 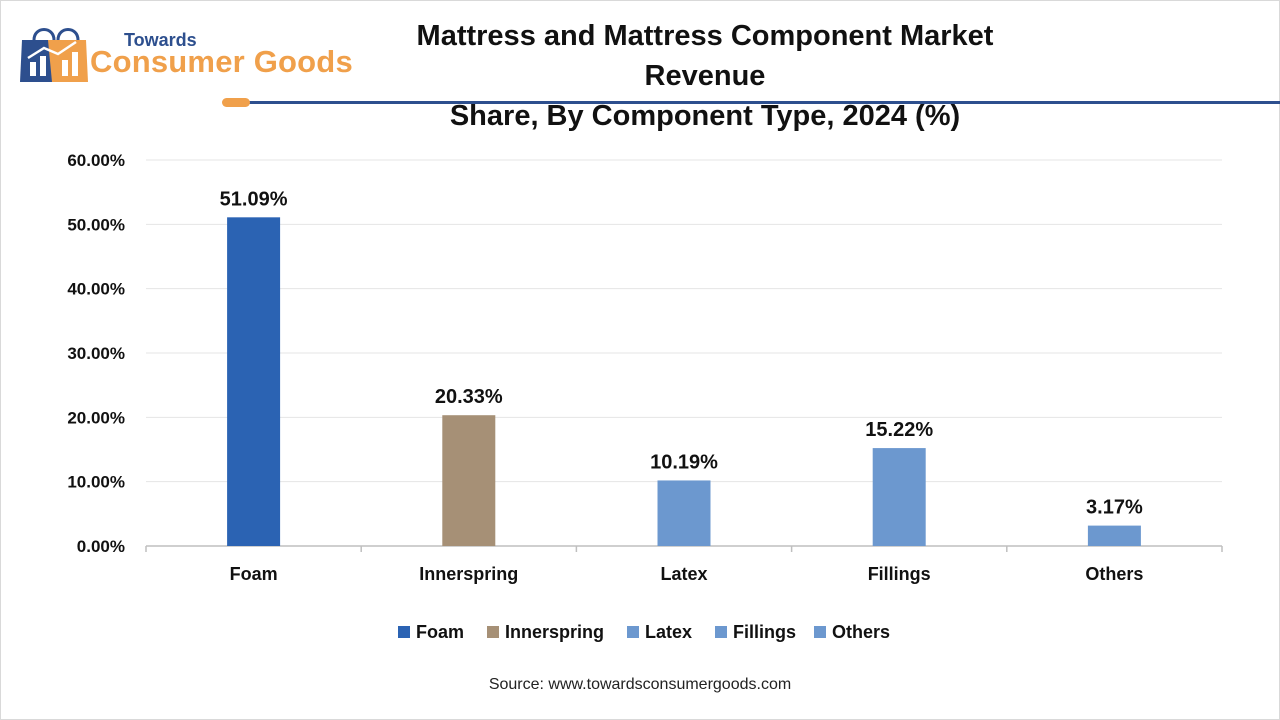 I want to click on y-tick-label: 40.00%, so click(x=96, y=289).